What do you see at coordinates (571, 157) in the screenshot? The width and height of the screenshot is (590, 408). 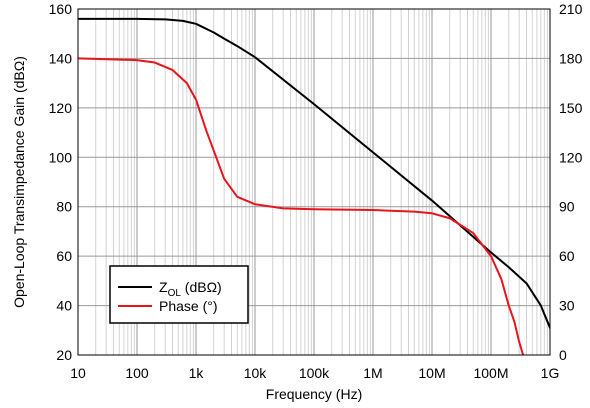 I see `y2-tick-label: 120` at bounding box center [571, 157].